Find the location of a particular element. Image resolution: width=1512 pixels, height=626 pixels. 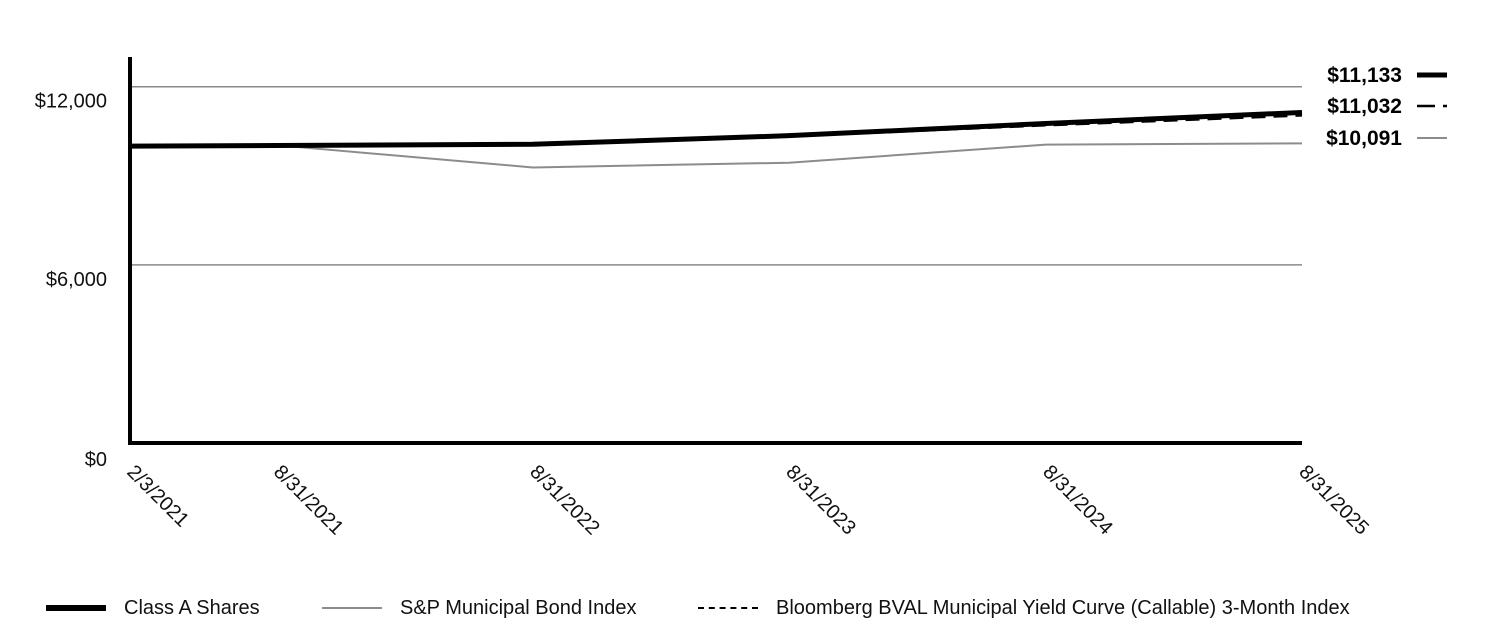

legend-item-class-a: Class A Shares is located at coordinates (153, 608).